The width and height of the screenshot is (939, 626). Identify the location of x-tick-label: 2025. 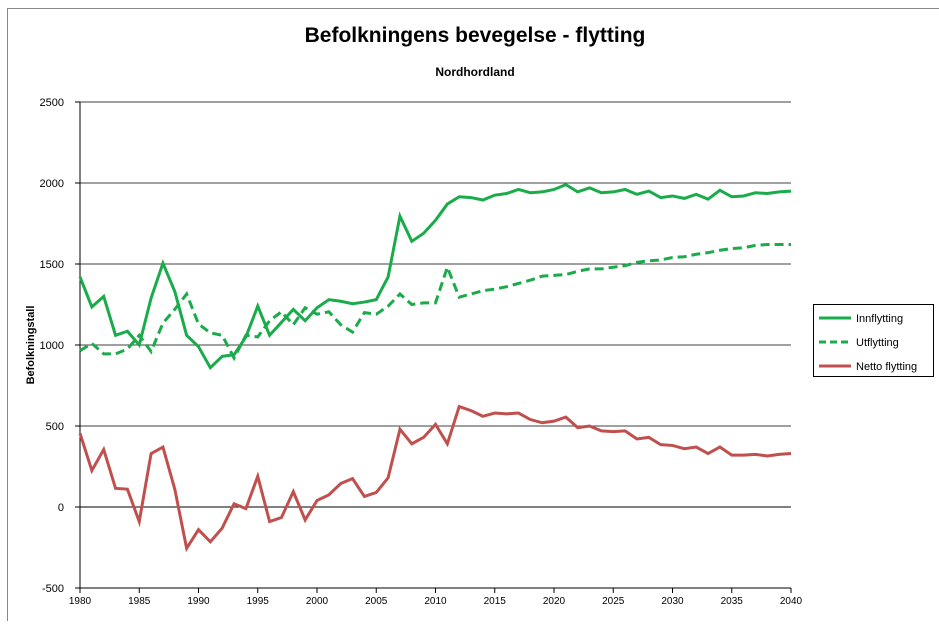
(613, 601).